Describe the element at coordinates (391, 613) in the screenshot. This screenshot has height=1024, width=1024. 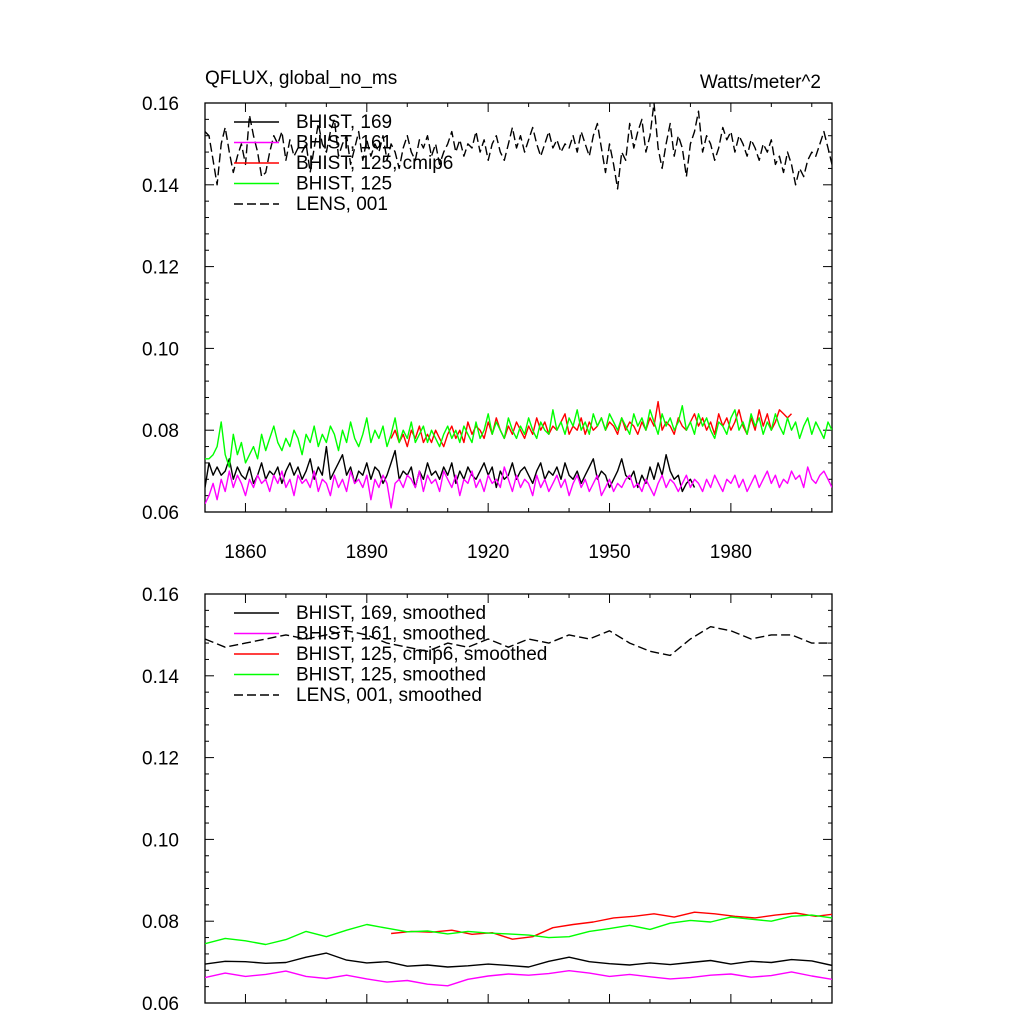
I see `legend-label: BHIST, 169, smoothed` at that location.